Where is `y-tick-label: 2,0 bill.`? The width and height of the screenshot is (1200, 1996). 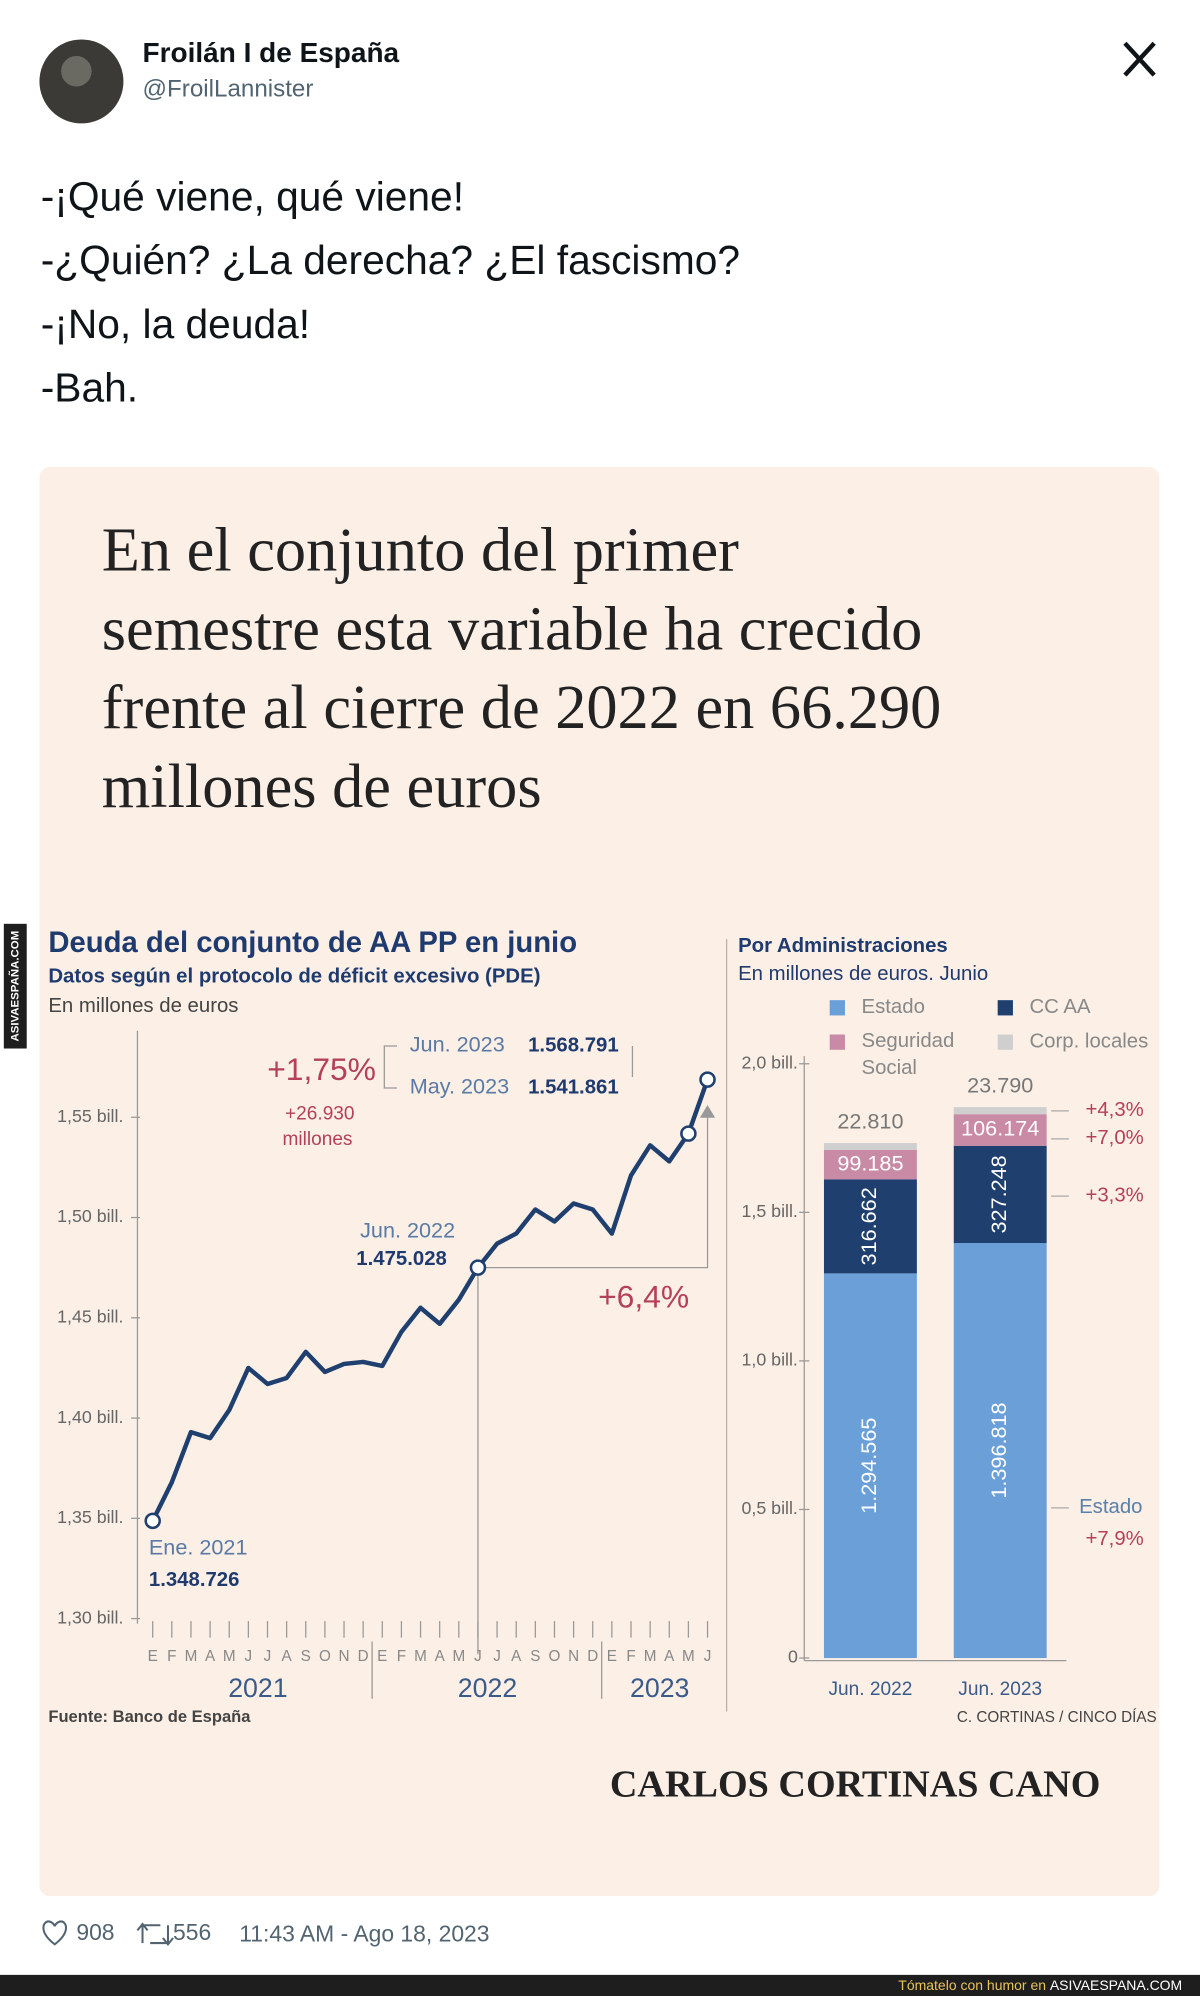 y-tick-label: 2,0 bill. is located at coordinates (769, 1062).